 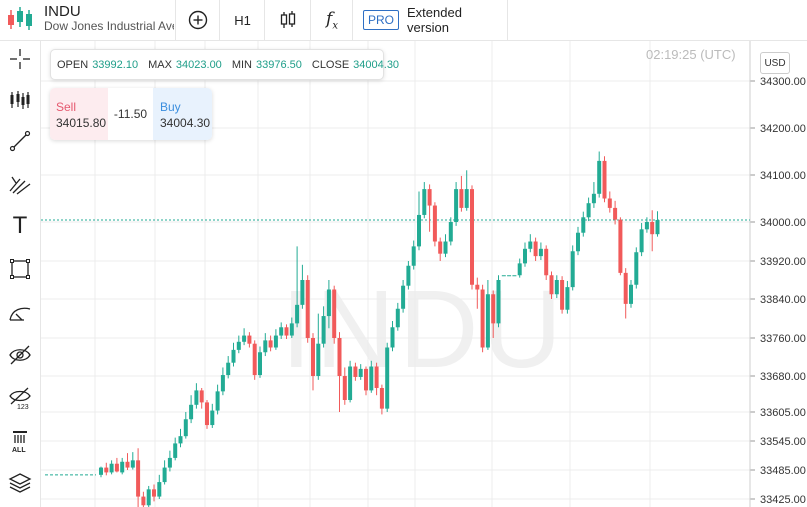 What do you see at coordinates (79, 114) in the screenshot?
I see `sell-button: Sell 34015.80` at bounding box center [79, 114].